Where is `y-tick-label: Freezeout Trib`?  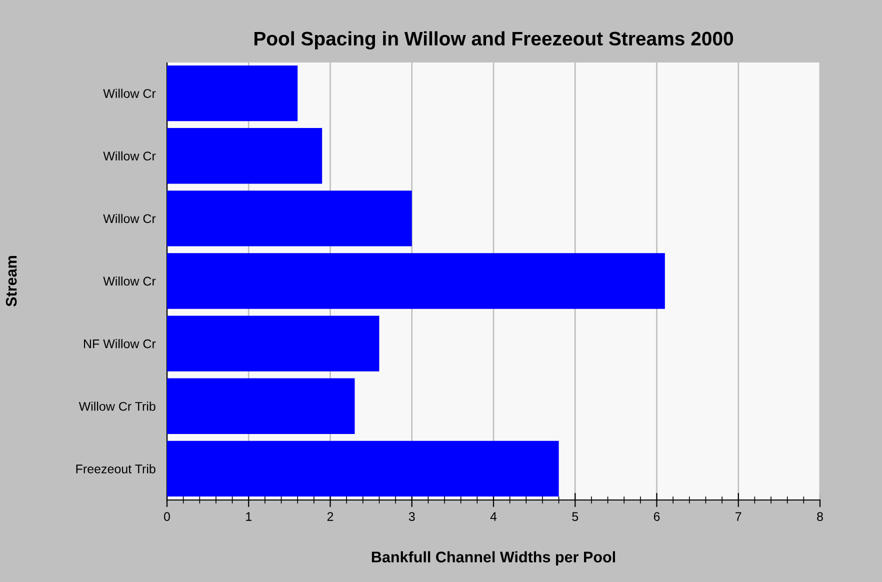
y-tick-label: Freezeout Trib is located at coordinates (116, 469).